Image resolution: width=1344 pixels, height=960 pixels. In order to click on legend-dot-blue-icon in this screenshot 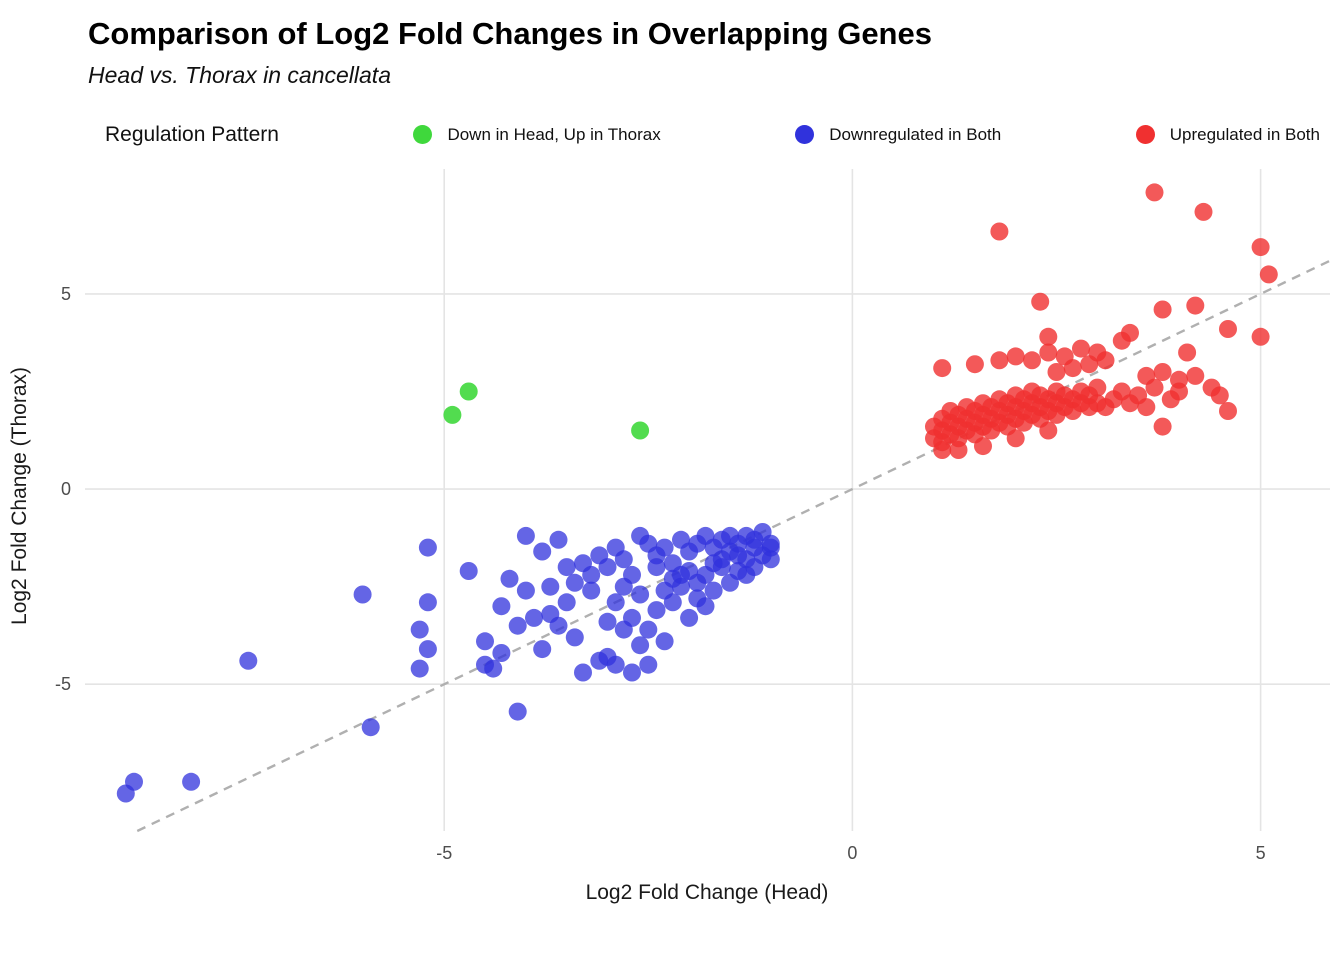, I will do `click(805, 135)`.